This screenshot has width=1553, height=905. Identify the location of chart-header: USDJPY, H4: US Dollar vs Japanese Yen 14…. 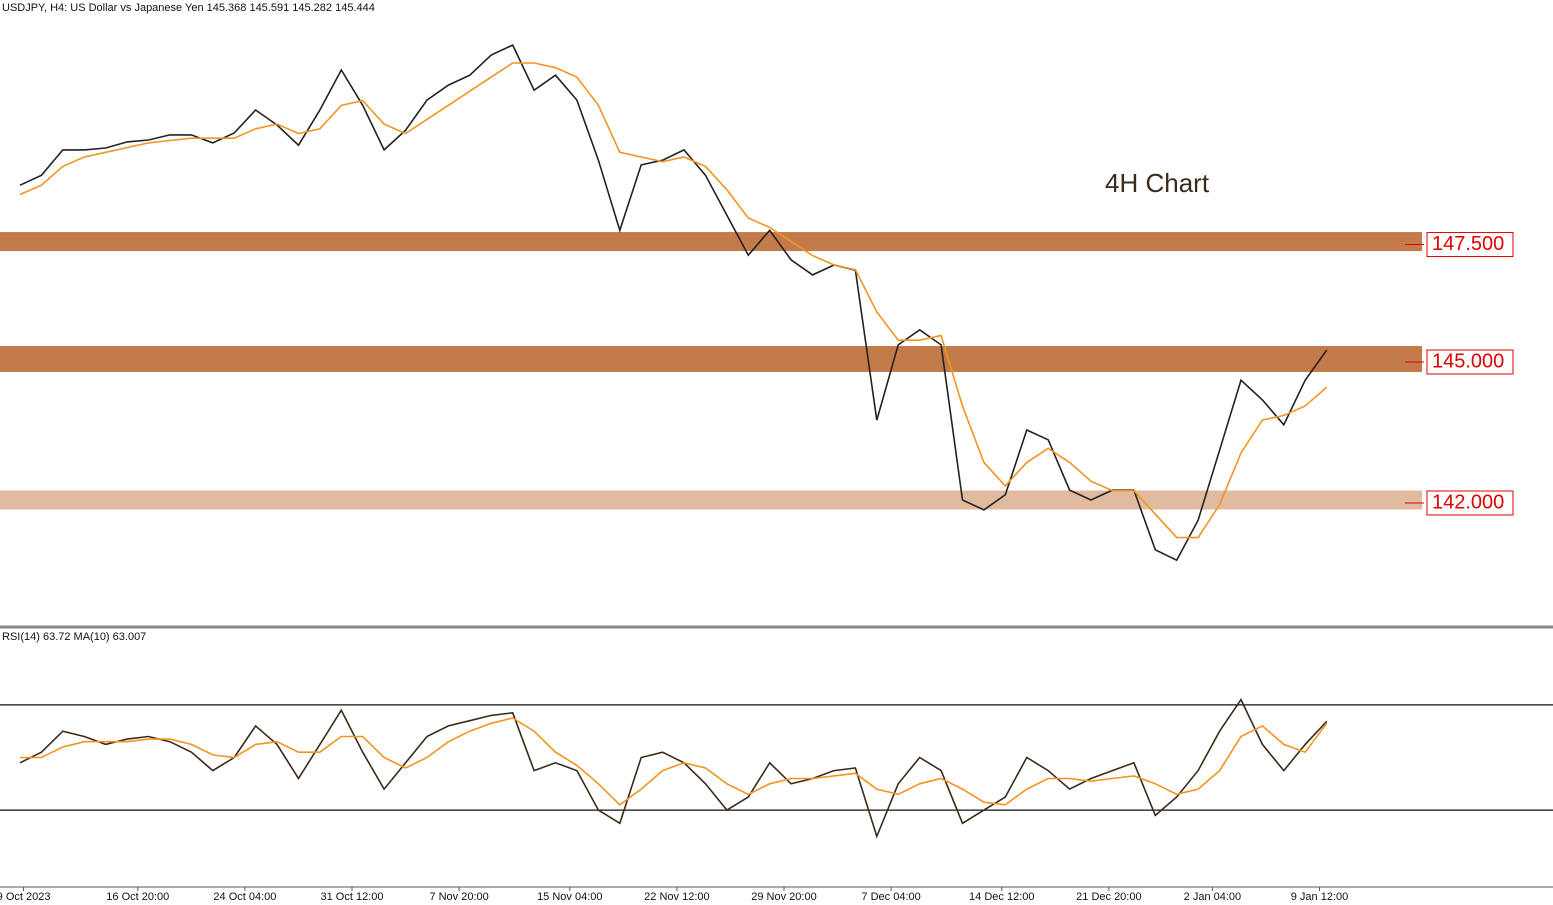
(188, 8).